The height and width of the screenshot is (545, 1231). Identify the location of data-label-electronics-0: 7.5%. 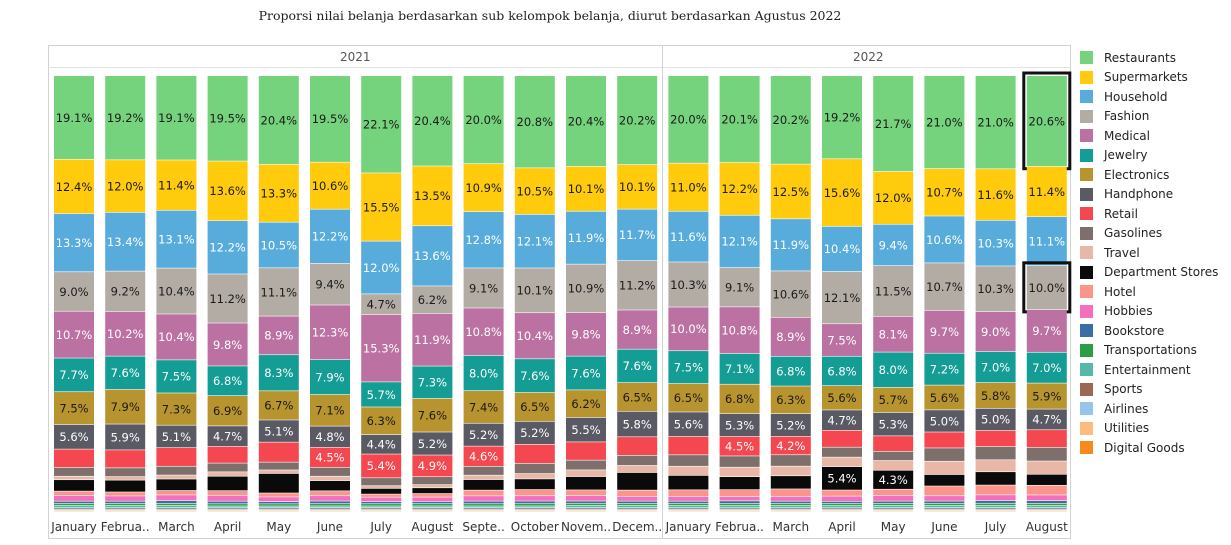
(73, 408).